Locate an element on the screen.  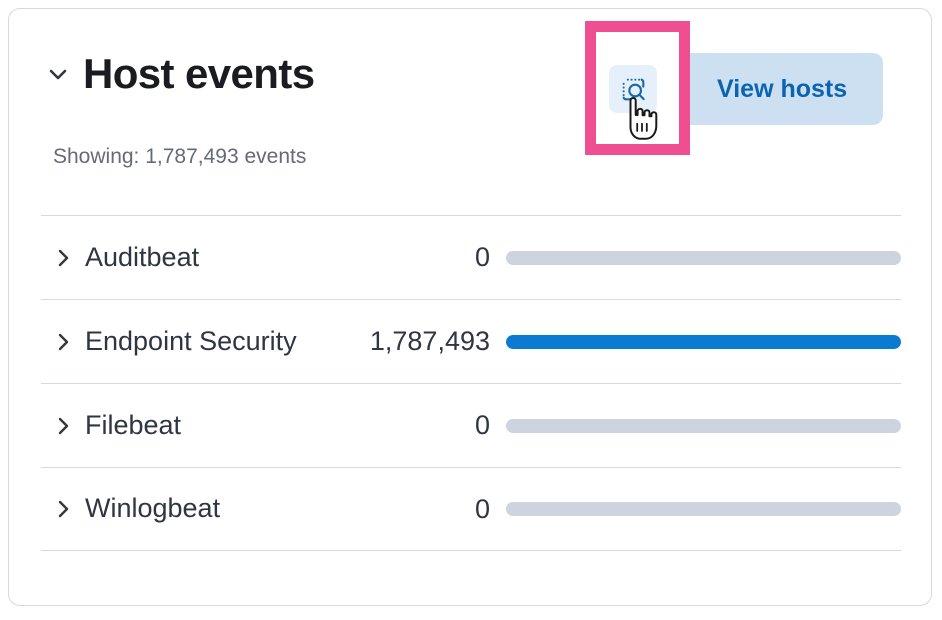
showing-events-label: Showing: 1,787,493 events is located at coordinates (180, 156).